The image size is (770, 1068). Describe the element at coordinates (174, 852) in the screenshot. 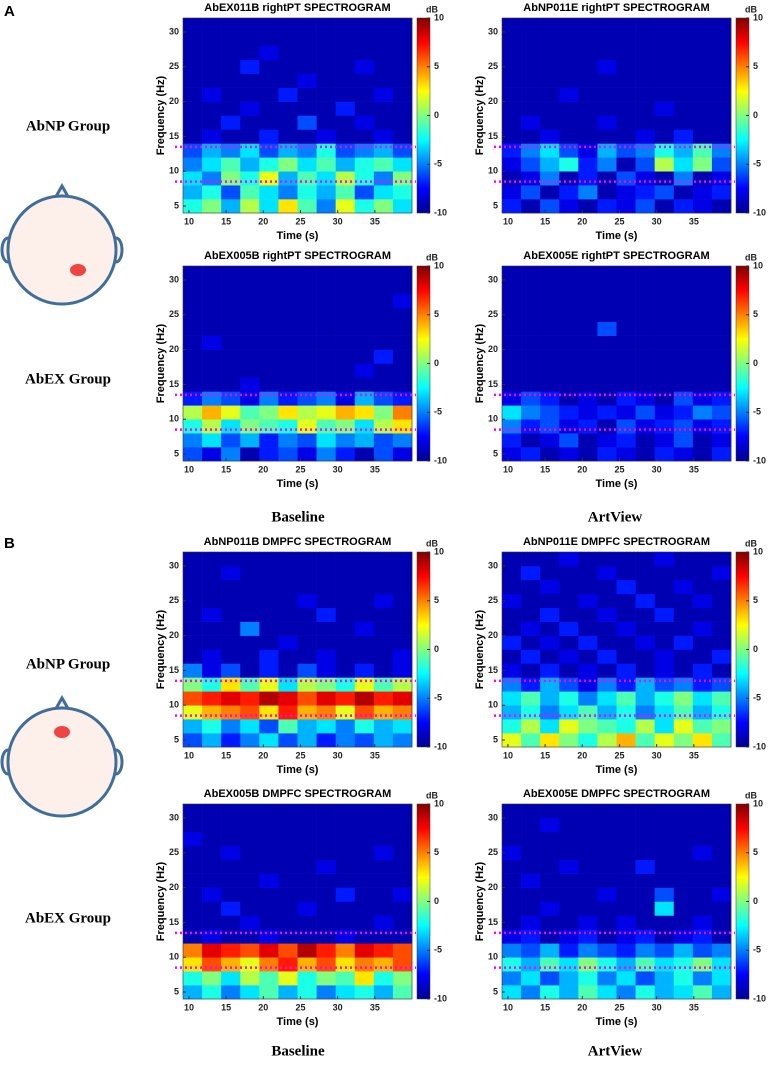

I see `y-tick-label: 25` at that location.